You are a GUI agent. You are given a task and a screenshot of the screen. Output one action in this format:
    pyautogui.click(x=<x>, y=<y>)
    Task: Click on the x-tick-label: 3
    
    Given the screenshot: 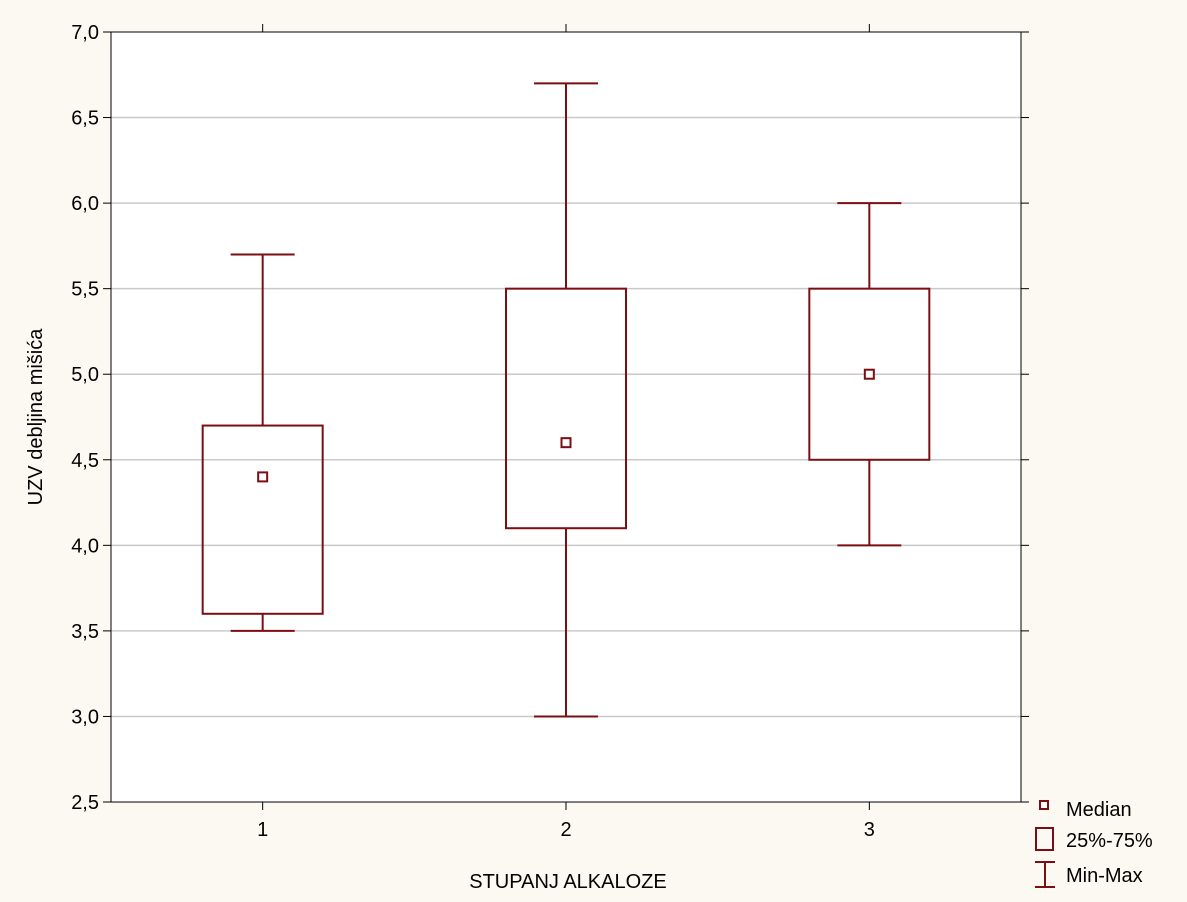 What is the action you would take?
    pyautogui.click(x=869, y=830)
    